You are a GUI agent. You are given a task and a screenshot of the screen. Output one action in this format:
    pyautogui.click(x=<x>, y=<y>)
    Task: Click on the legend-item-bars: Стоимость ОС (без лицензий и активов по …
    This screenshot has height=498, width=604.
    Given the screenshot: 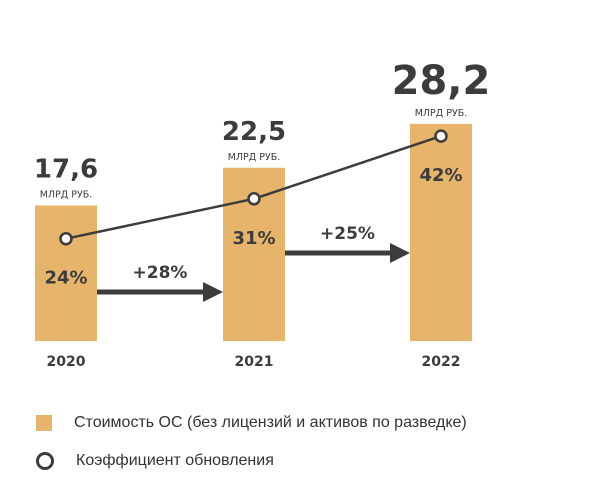 What is the action you would take?
    pyautogui.click(x=251, y=423)
    